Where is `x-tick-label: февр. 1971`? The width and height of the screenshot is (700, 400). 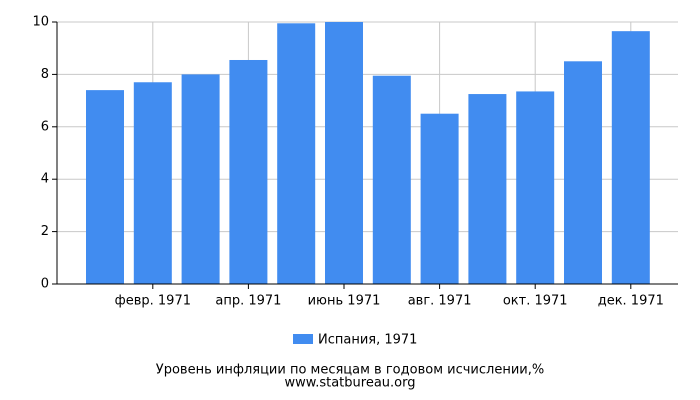
x-tick-label: февр. 1971 is located at coordinates (153, 301).